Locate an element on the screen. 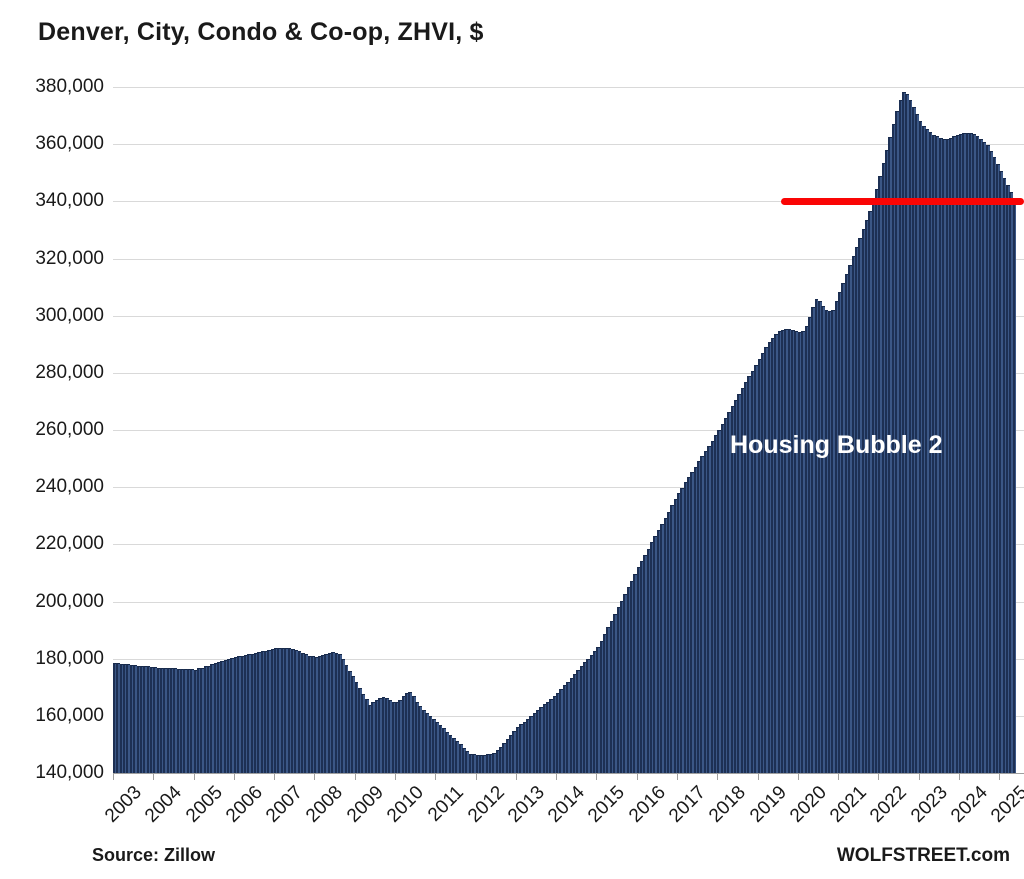 The image size is (1024, 879). y-tick-label: 180,000 is located at coordinates (69, 658).